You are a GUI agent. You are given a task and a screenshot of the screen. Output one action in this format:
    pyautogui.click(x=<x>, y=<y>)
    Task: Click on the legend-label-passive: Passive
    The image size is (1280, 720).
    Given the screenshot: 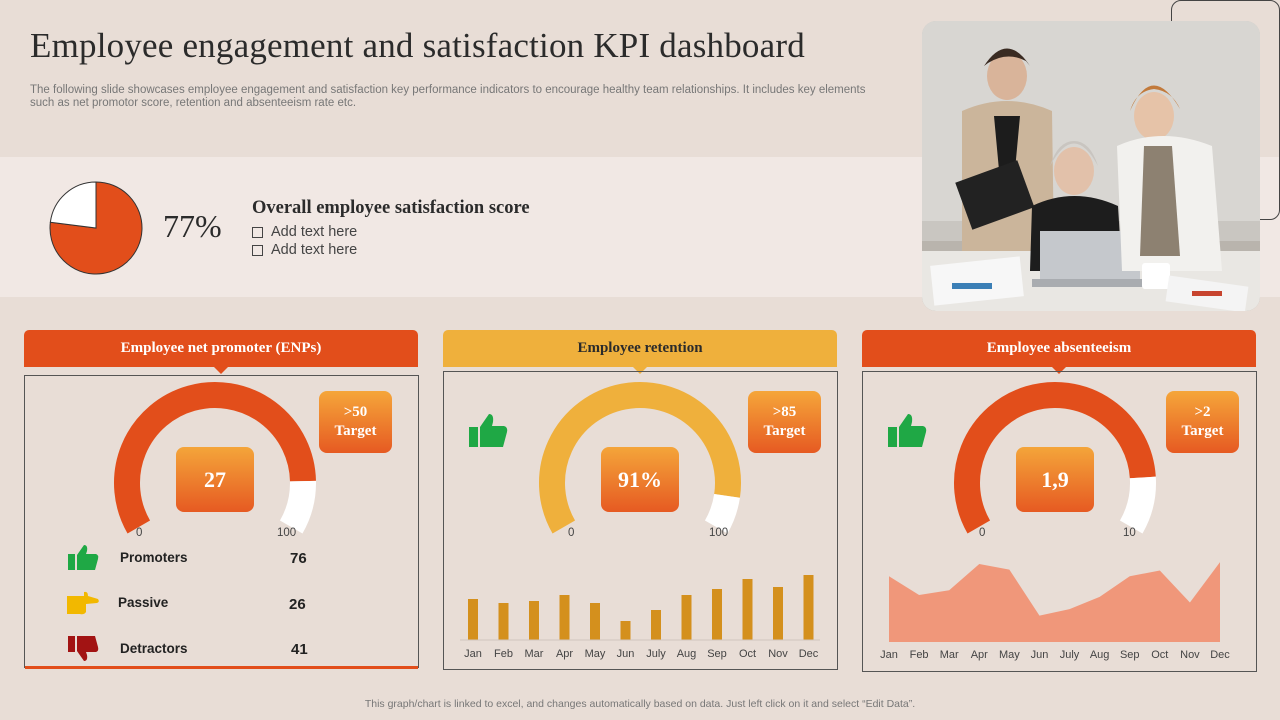 What is the action you would take?
    pyautogui.click(x=143, y=602)
    